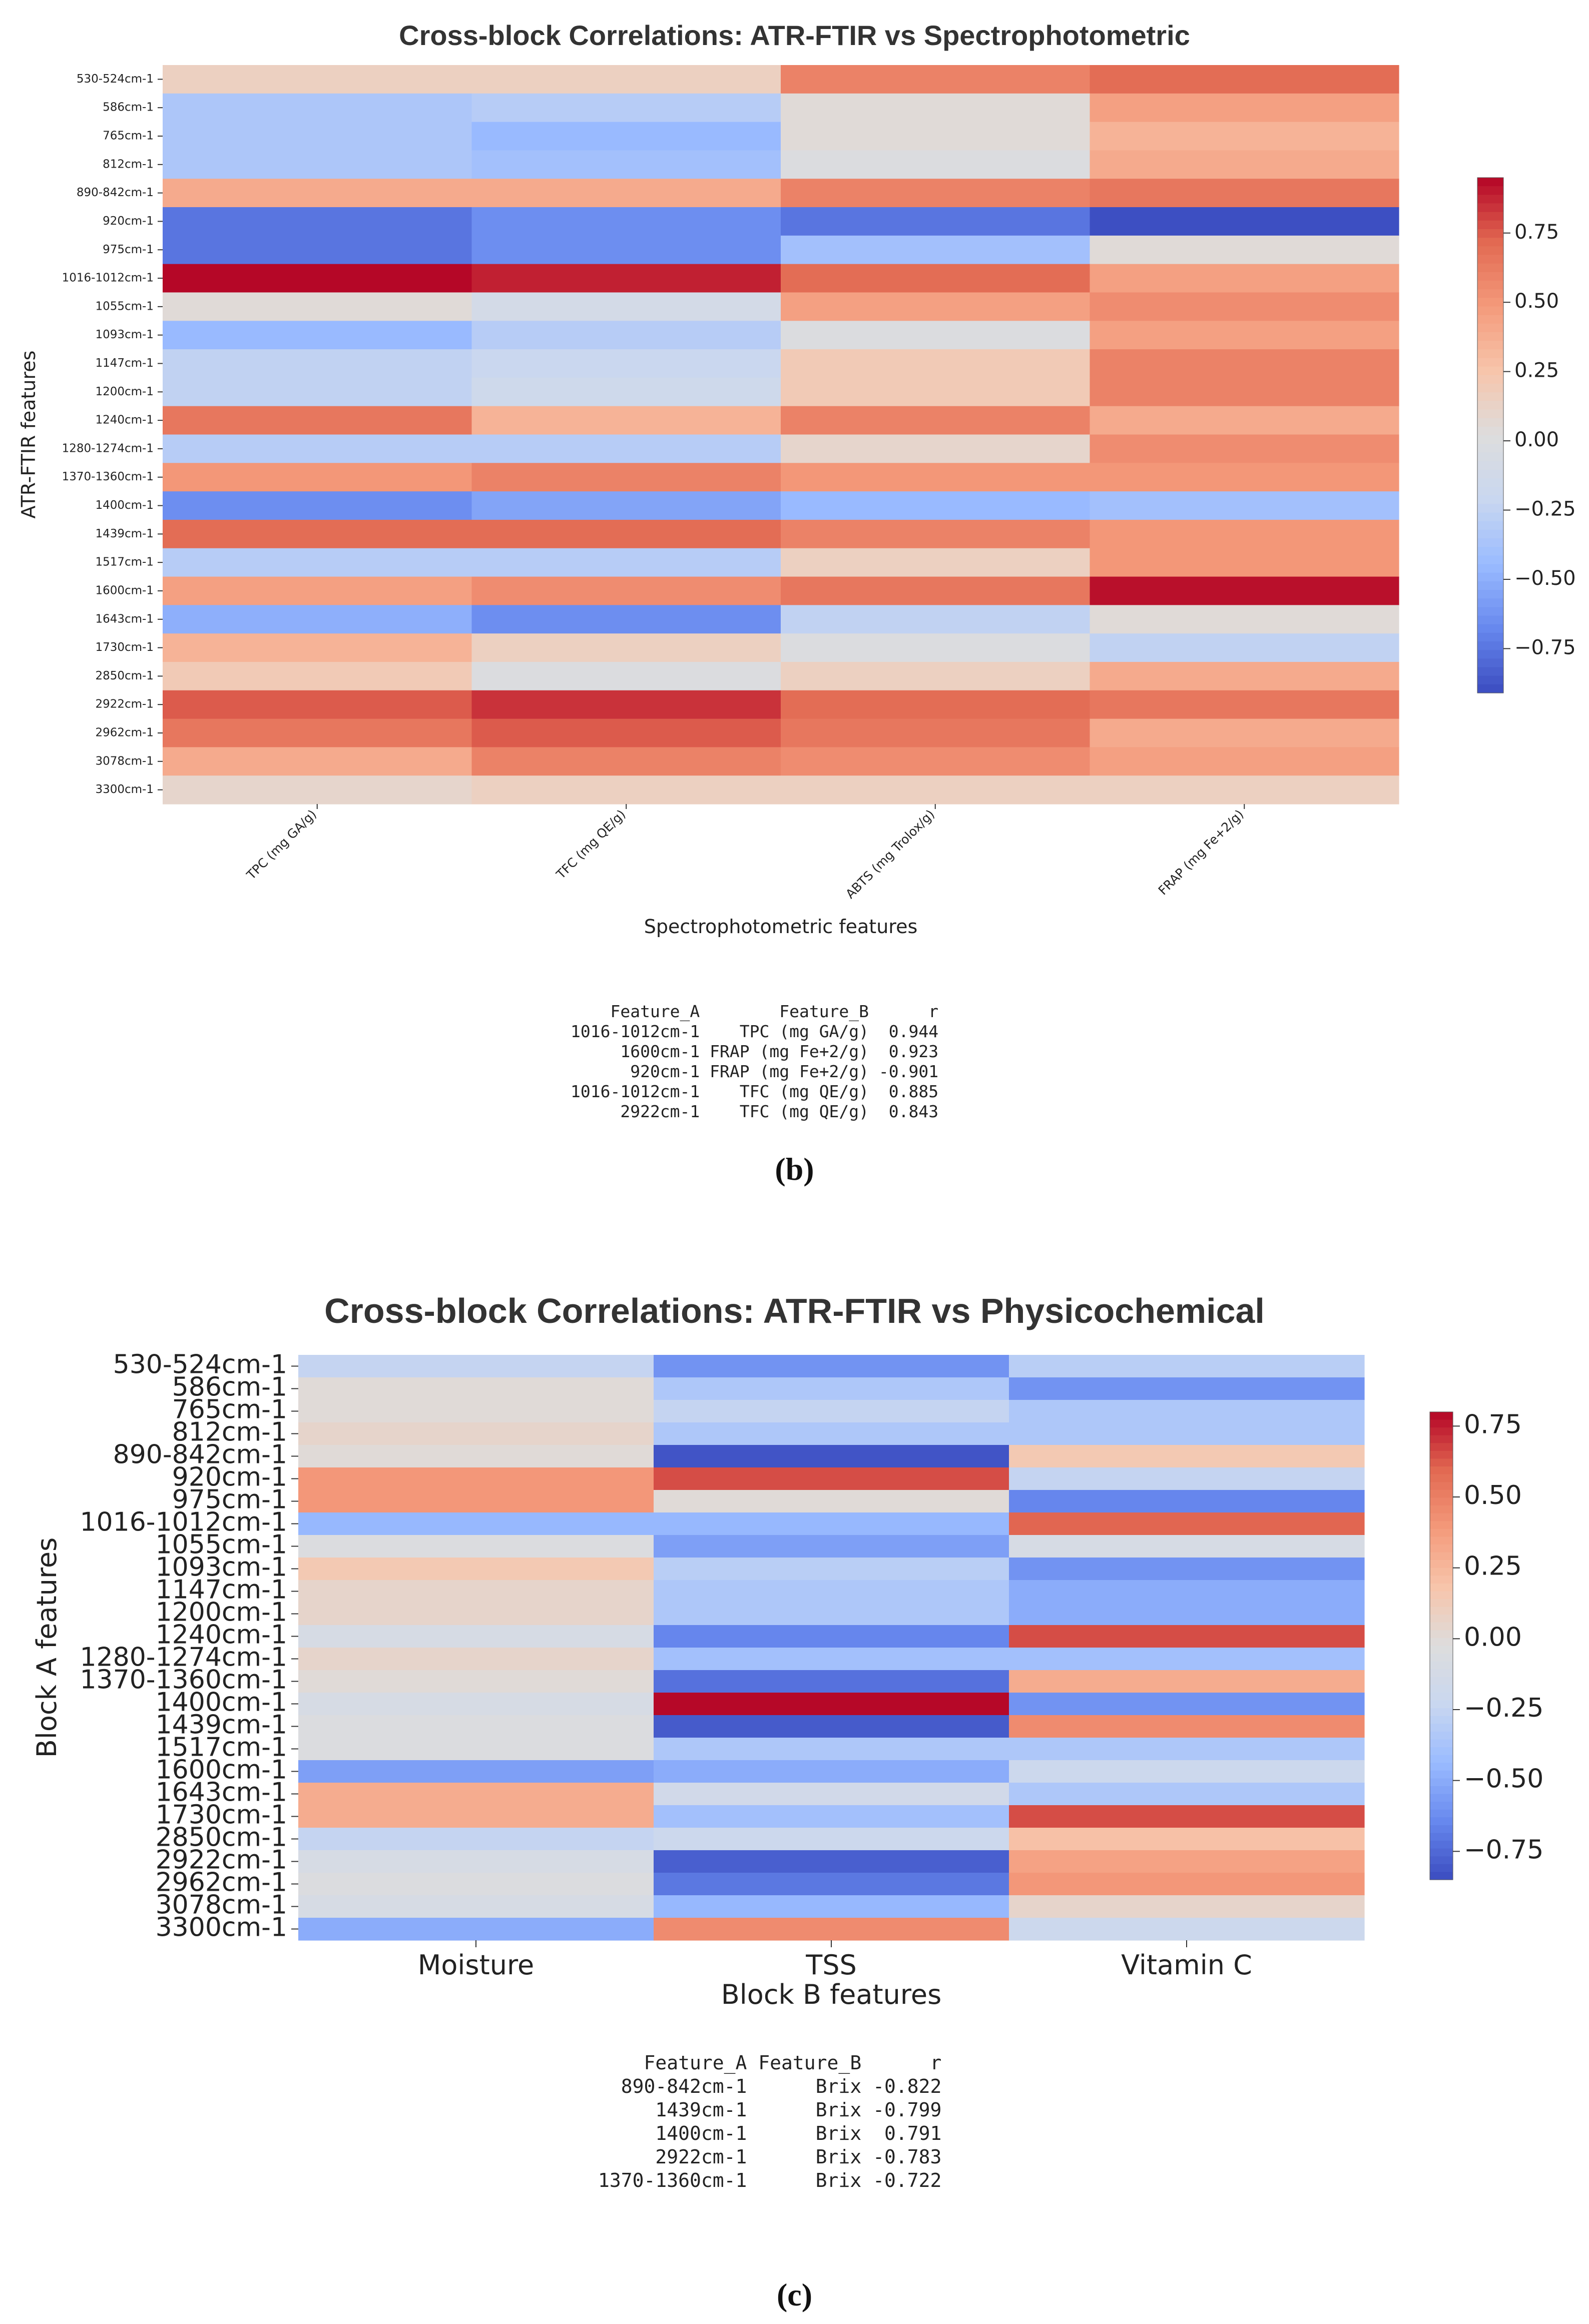 This screenshot has width=1589, height=2324. I want to click on y-tick-label: 3300cm-1, so click(221, 1928).